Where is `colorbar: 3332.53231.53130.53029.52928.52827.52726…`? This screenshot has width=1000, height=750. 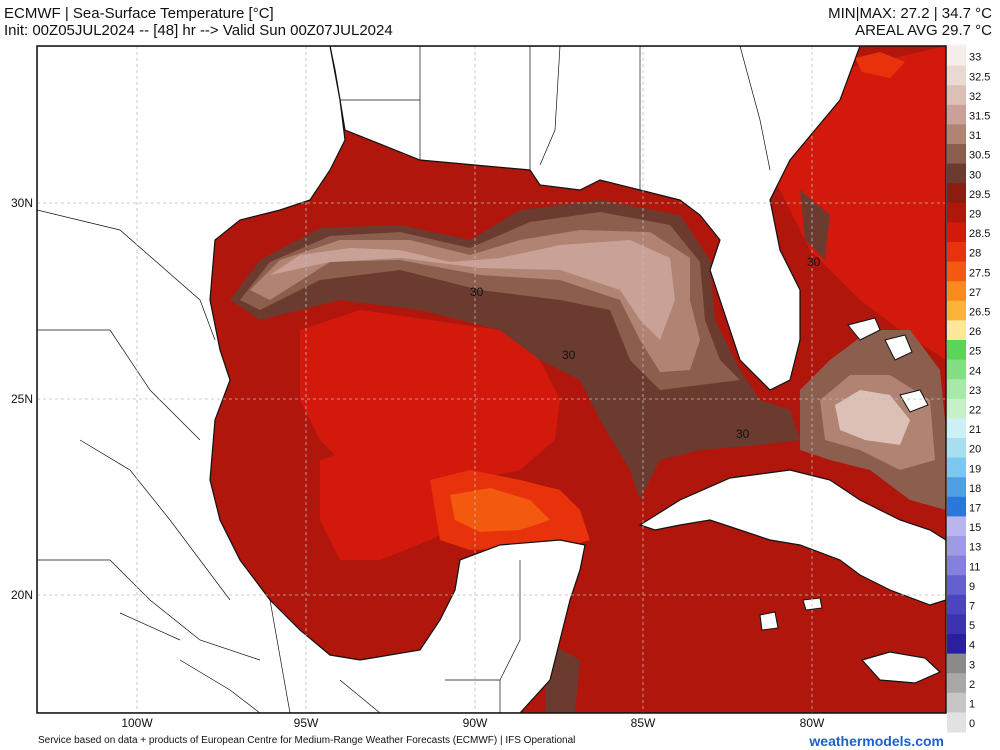 colorbar: 3332.53231.53130.53029.52928.52827.52726… is located at coordinates (968, 388).